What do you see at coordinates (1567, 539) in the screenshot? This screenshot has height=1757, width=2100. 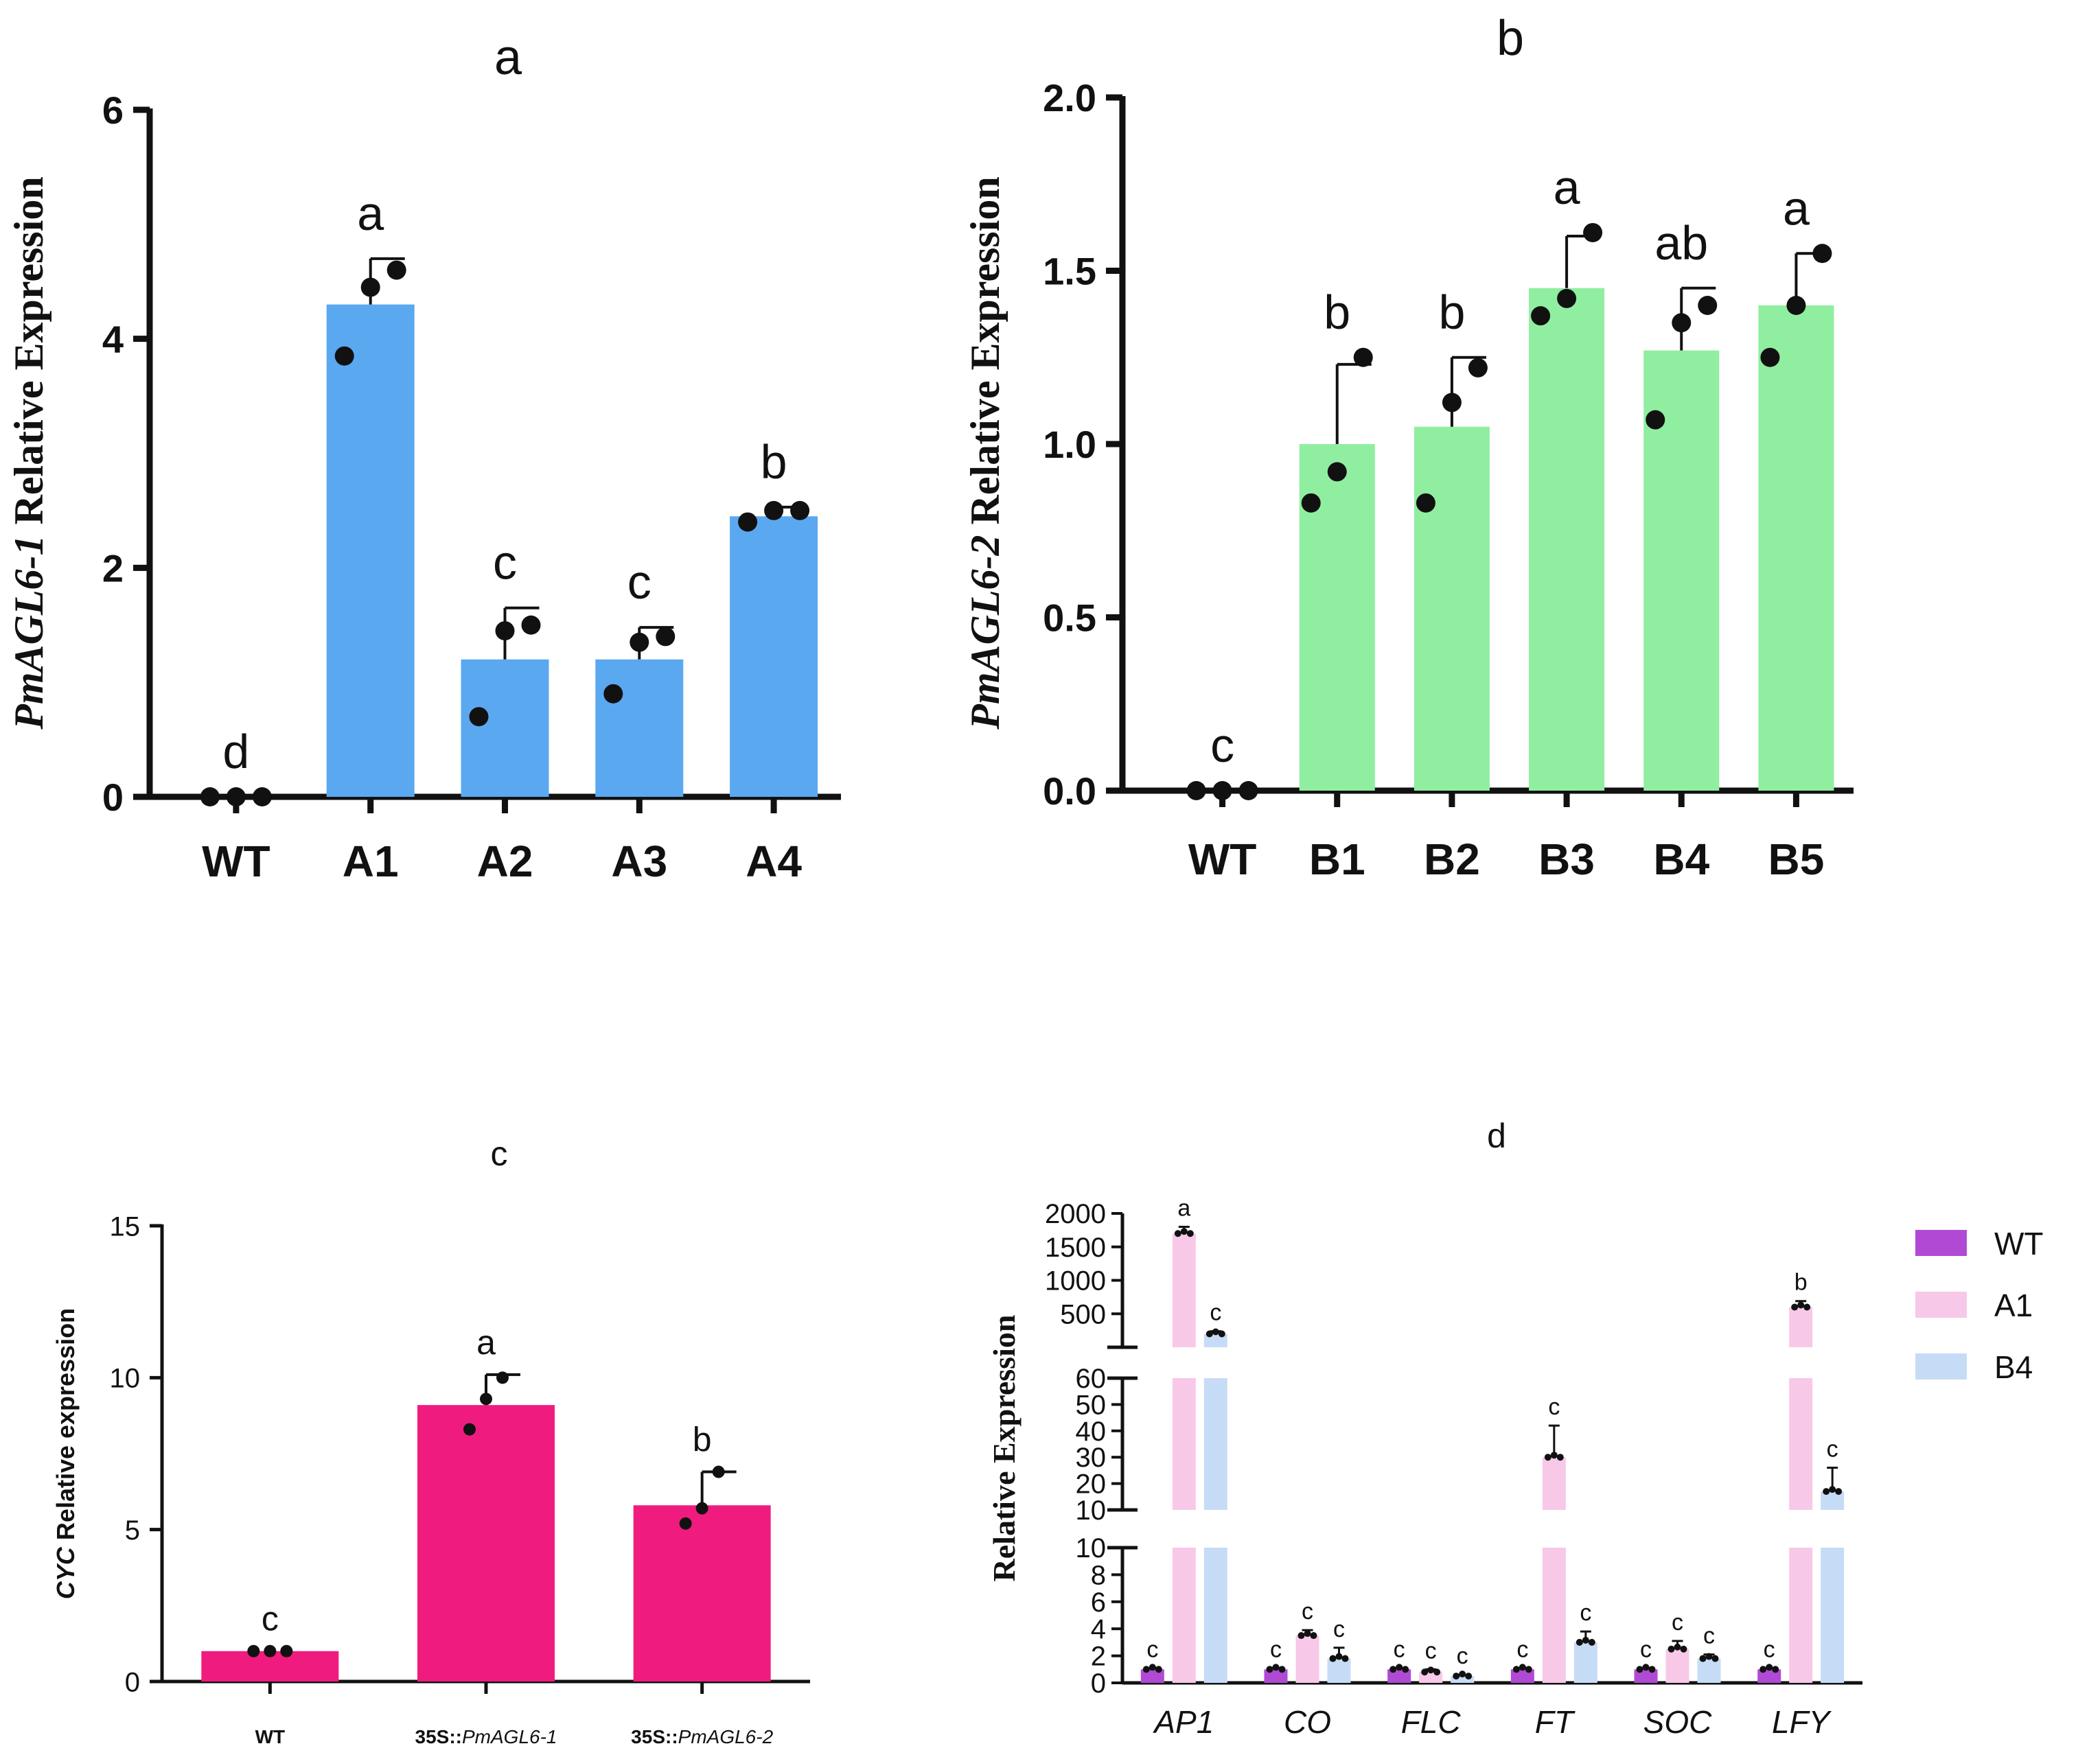 I see `bar-B3` at bounding box center [1567, 539].